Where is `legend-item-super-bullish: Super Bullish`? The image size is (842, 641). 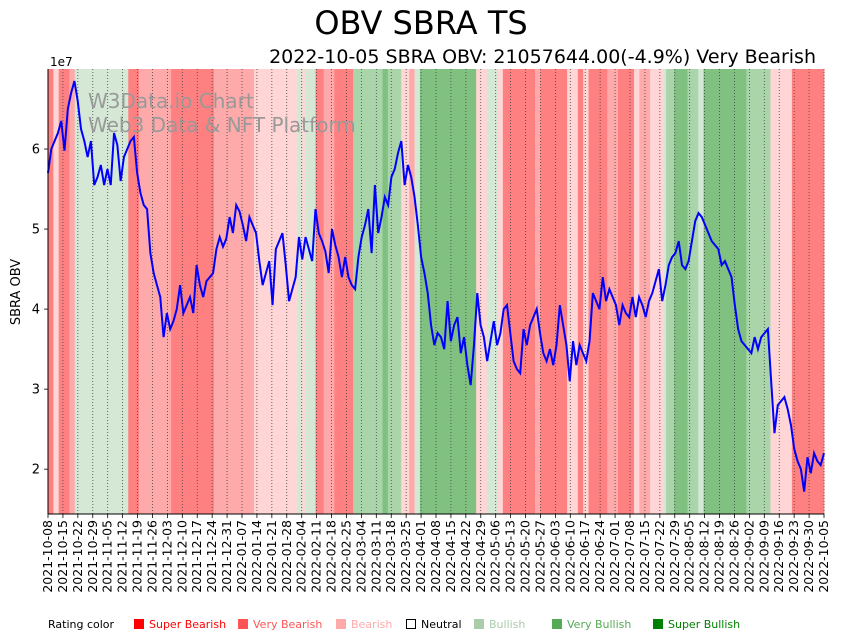
legend-item-super-bullish: Super Bullish is located at coordinates (696, 624).